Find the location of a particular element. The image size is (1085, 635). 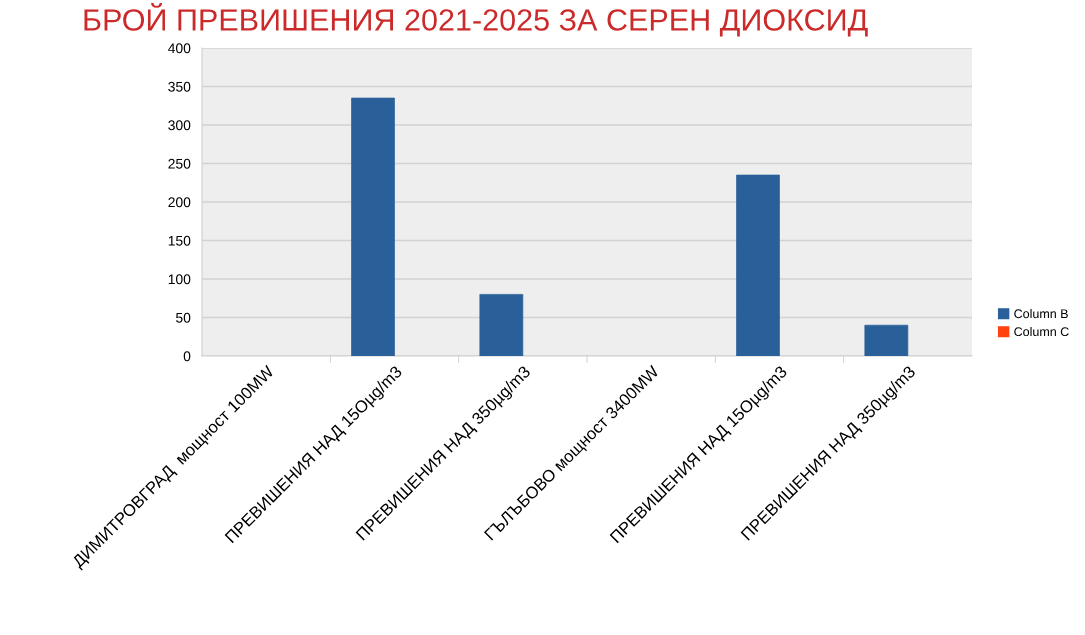

y-tick-label: 350 is located at coordinates (179, 86).